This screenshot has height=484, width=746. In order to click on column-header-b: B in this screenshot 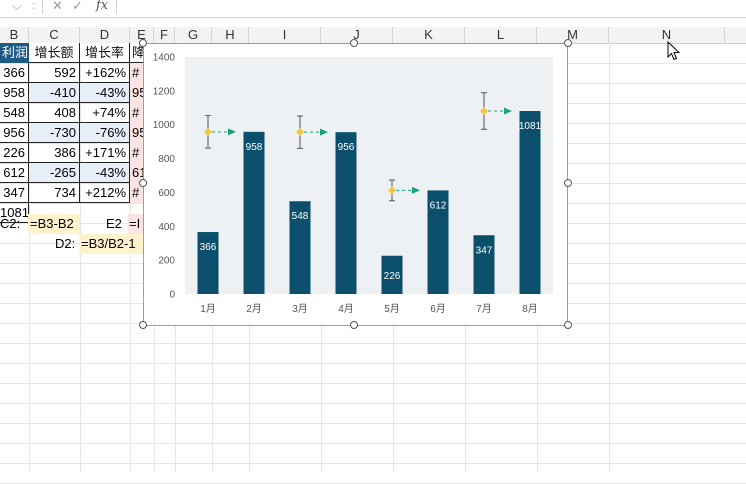, I will do `click(14, 35)`.